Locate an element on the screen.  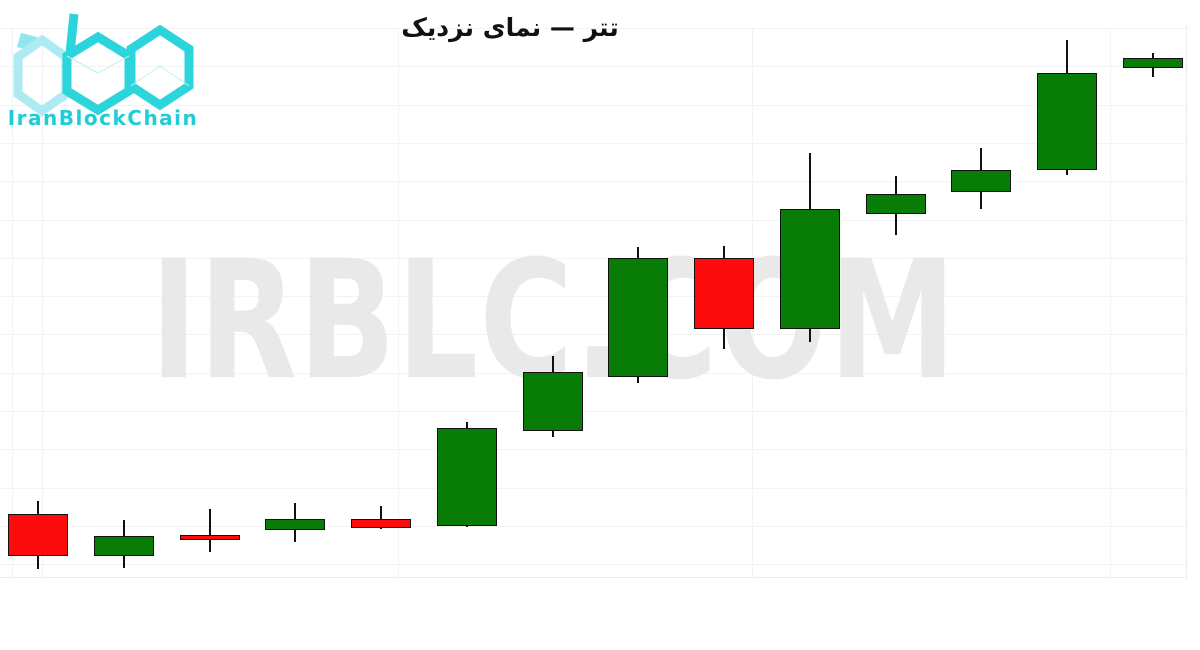
logo-hexagon-light-icon is located at coordinates (42, 75).